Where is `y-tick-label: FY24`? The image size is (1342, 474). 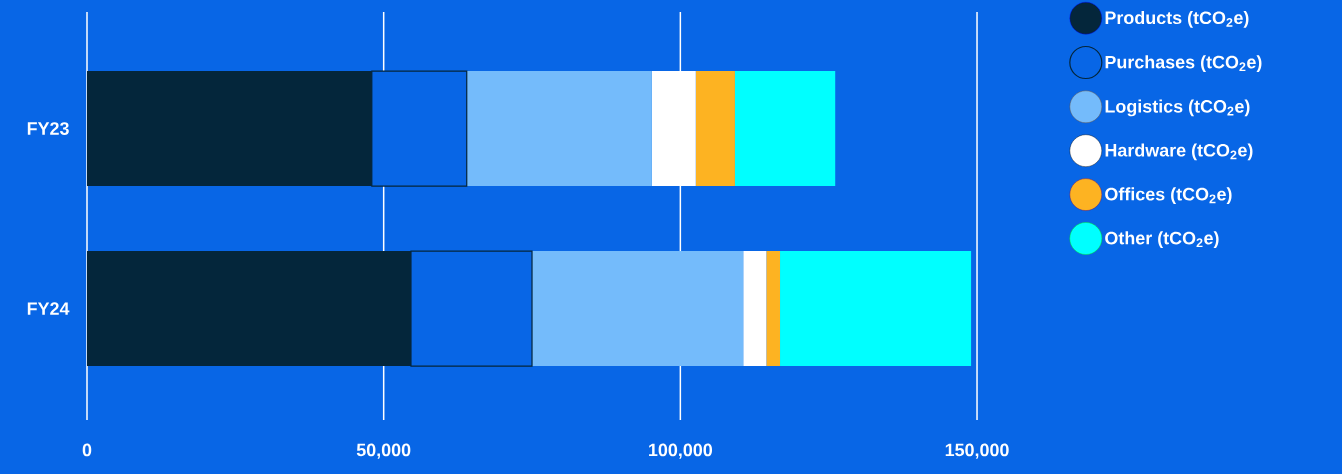 y-tick-label: FY24 is located at coordinates (48, 308).